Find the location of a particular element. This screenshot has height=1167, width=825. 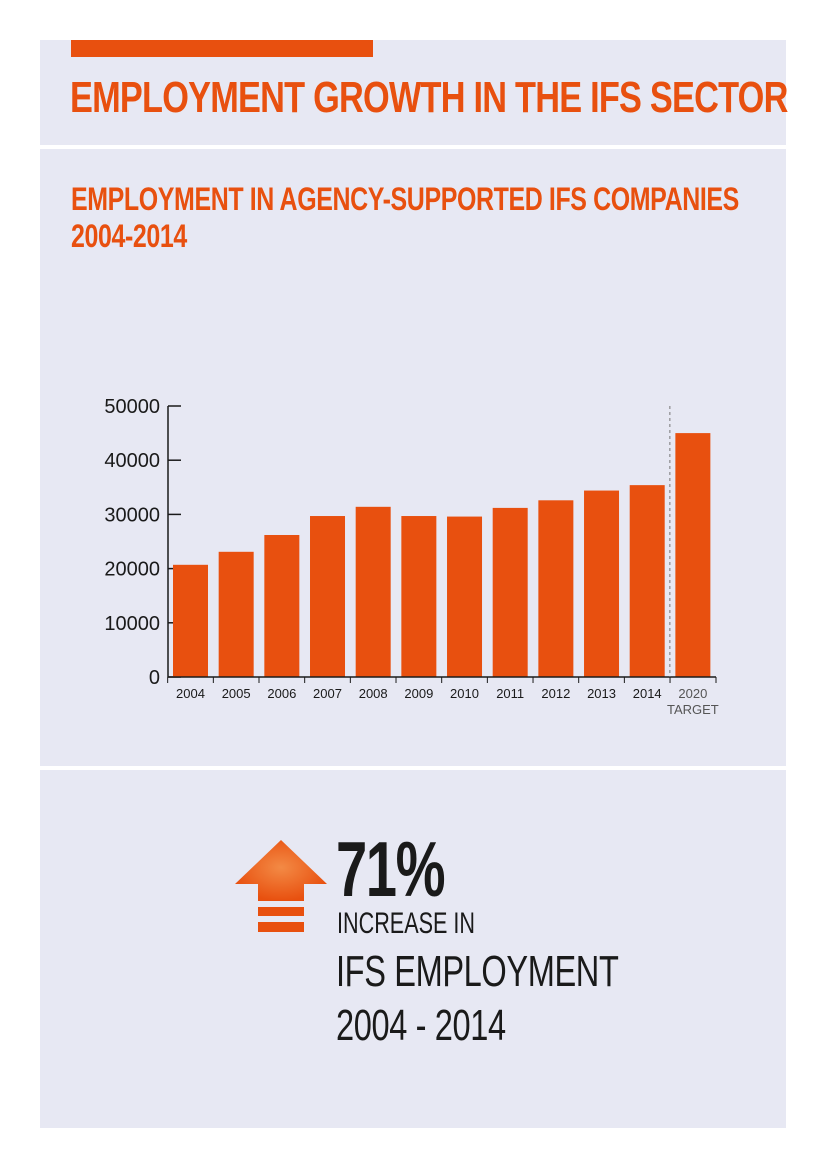

bar-2020 is located at coordinates (693, 555).